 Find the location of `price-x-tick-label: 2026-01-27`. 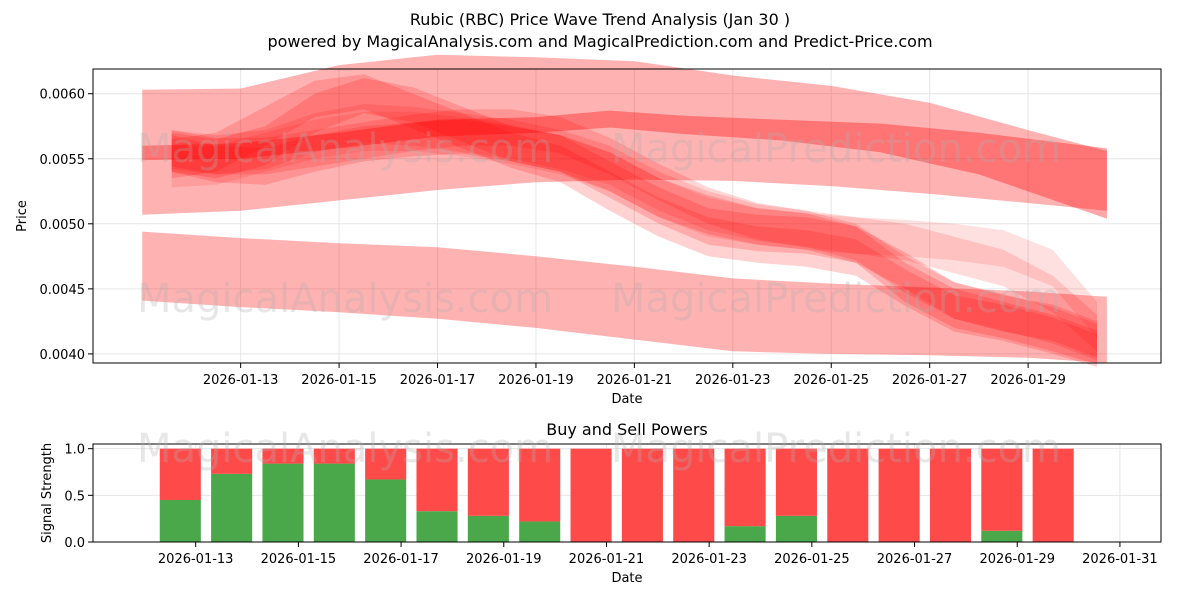

price-x-tick-label: 2026-01-27 is located at coordinates (930, 380).